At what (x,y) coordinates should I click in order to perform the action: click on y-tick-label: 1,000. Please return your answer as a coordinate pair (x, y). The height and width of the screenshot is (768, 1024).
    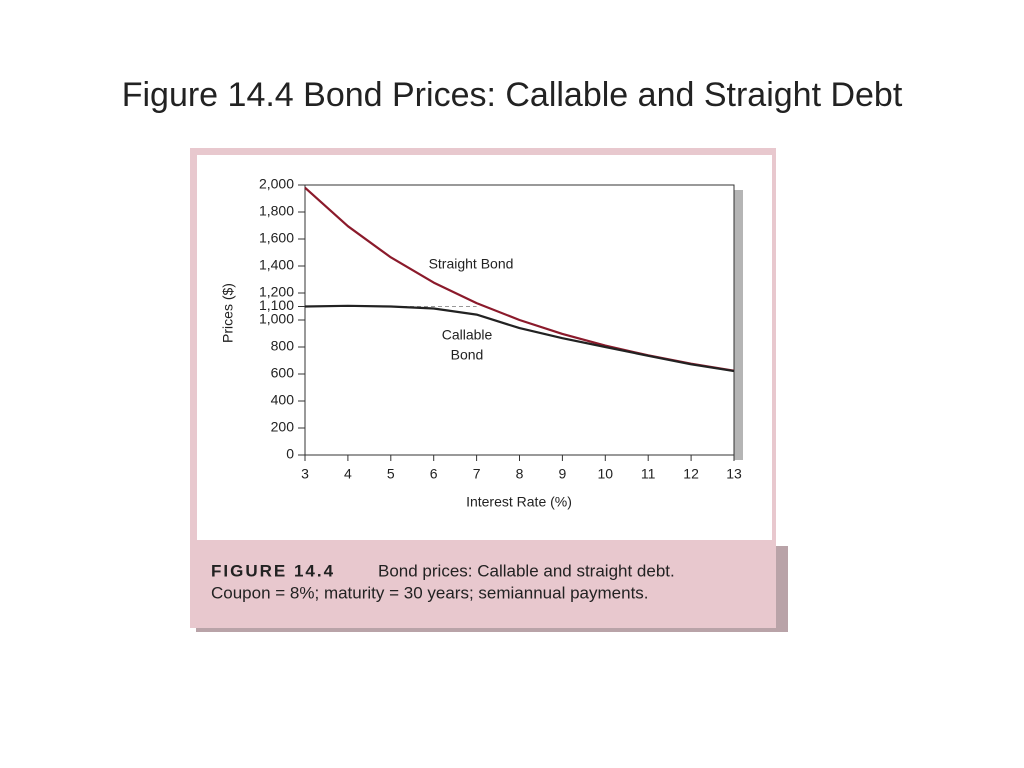
    Looking at the image, I should click on (276, 319).